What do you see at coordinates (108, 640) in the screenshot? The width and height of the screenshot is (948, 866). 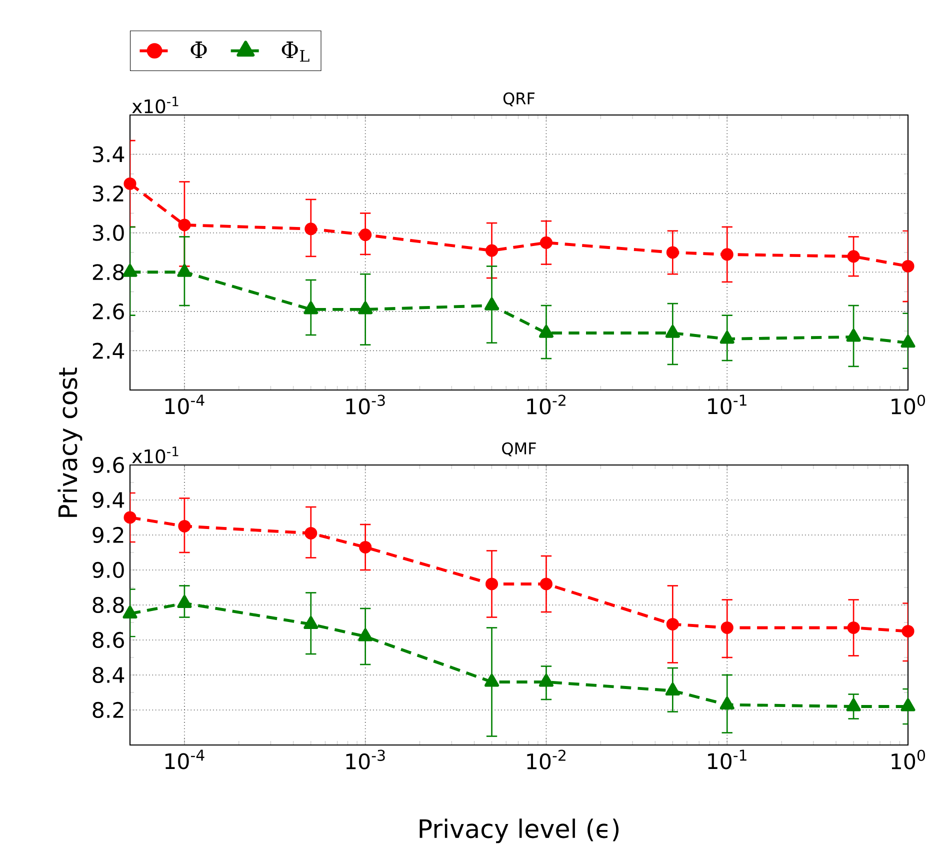 I see `y-tick-label: 8.6` at bounding box center [108, 640].